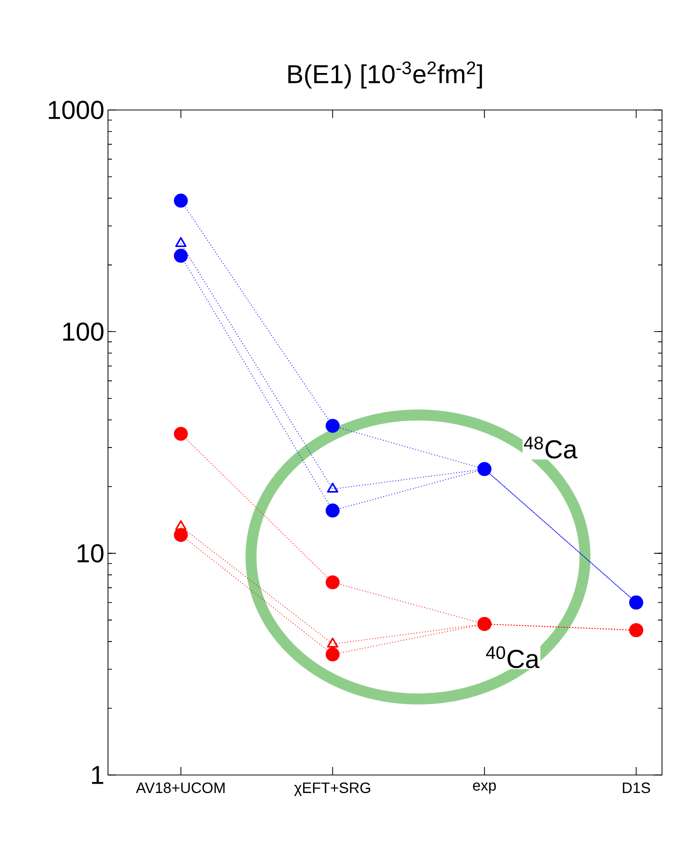  Describe the element at coordinates (484, 788) in the screenshot. I see `x-tick-label: exp` at that location.